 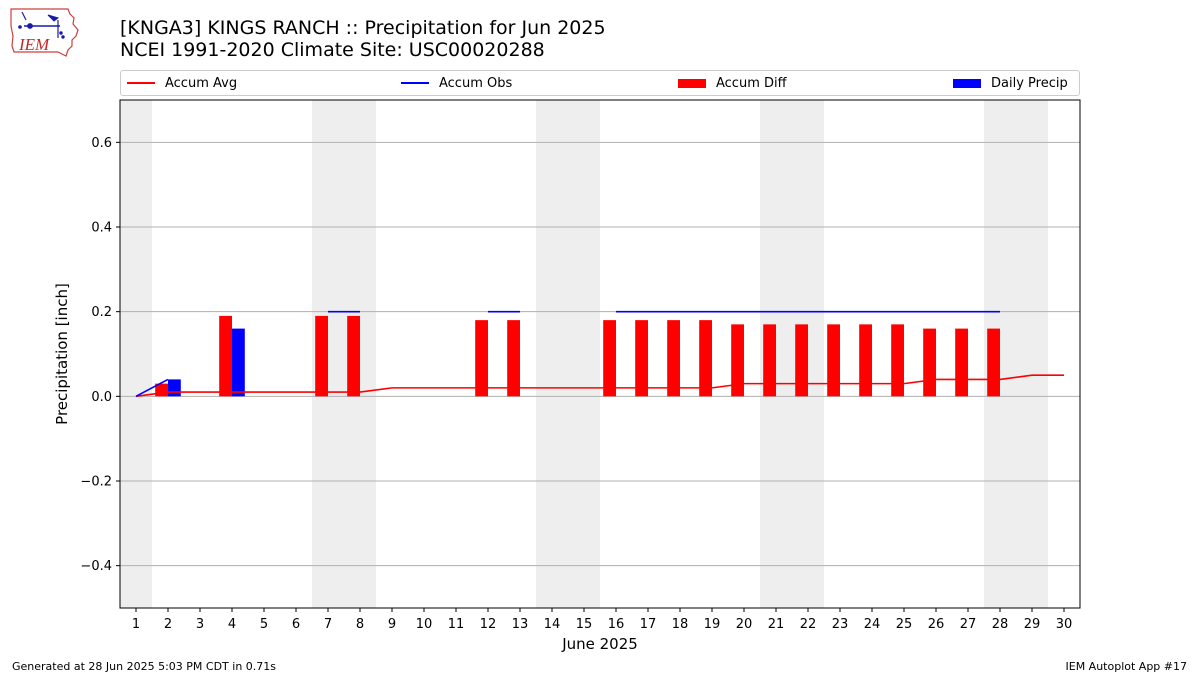 What do you see at coordinates (136, 624) in the screenshot?
I see `x-tick-label: 1` at bounding box center [136, 624].